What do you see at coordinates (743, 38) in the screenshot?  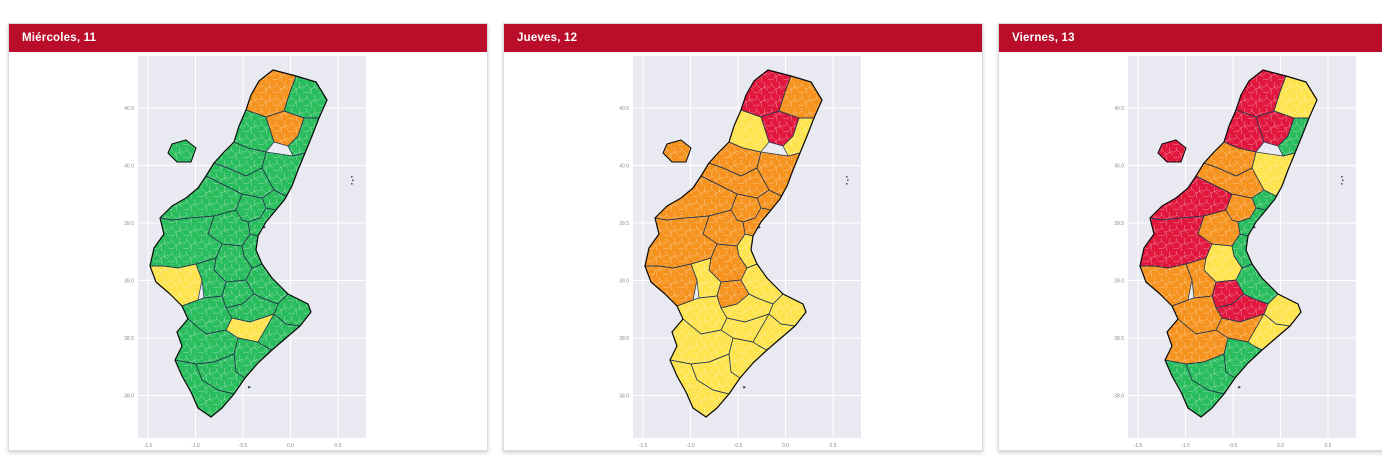 I see `panel-header: Jueves, 12` at bounding box center [743, 38].